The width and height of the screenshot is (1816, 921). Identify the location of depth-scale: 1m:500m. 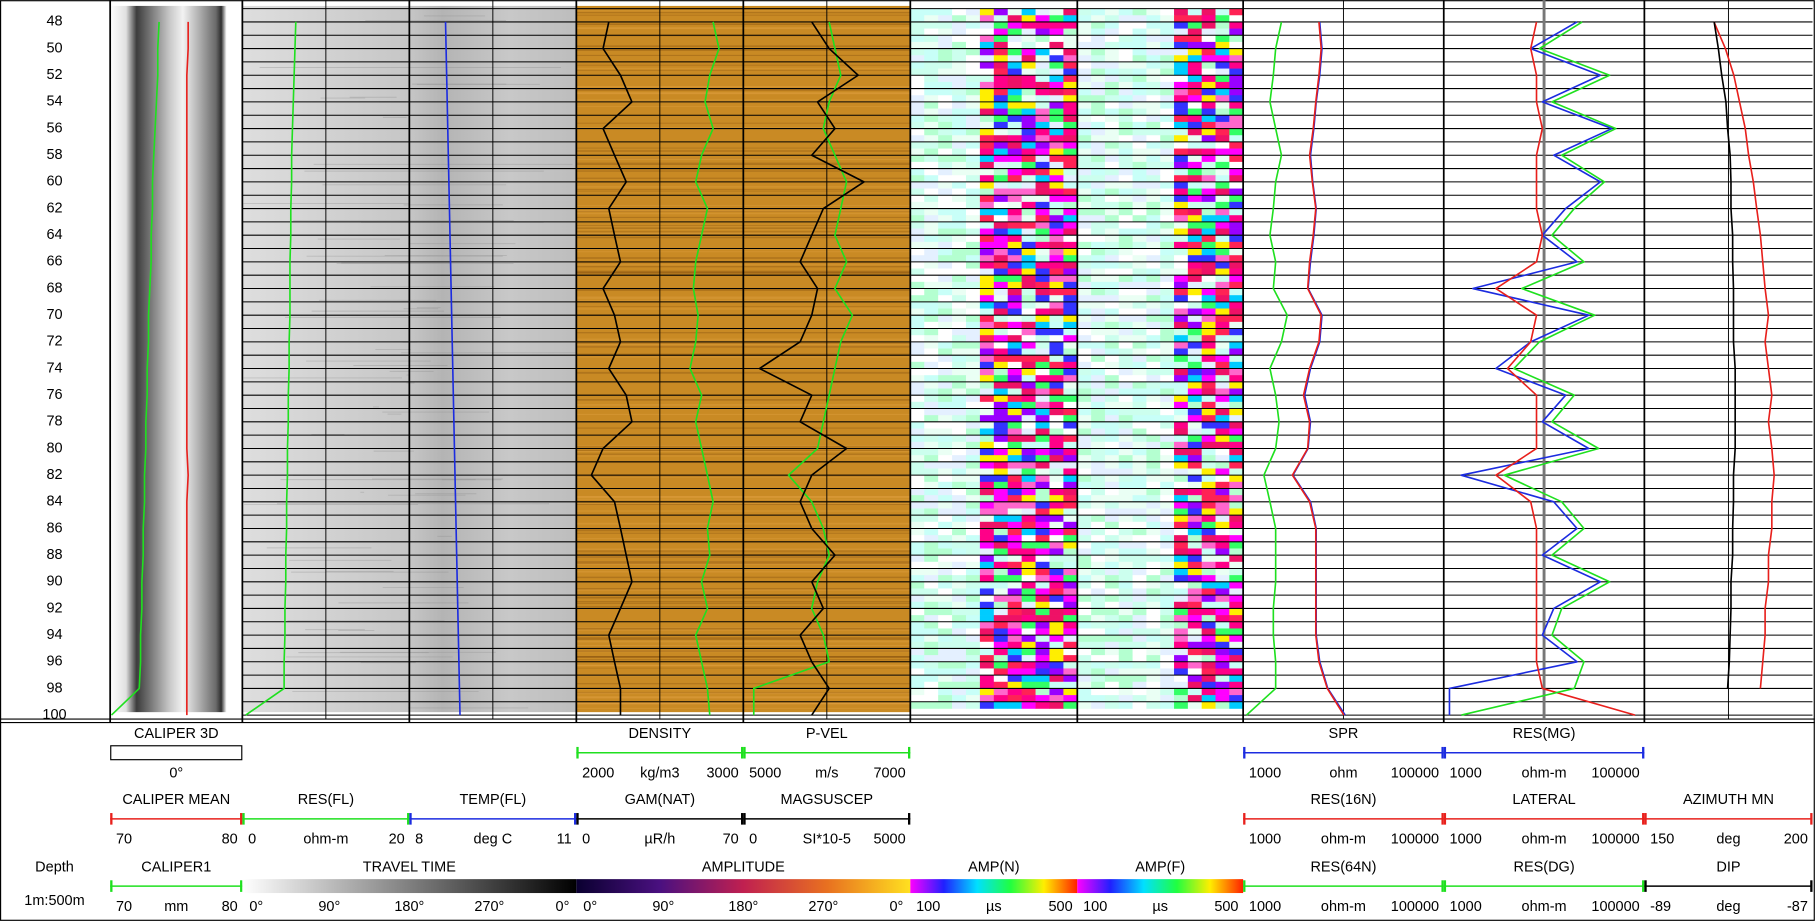
(54, 901).